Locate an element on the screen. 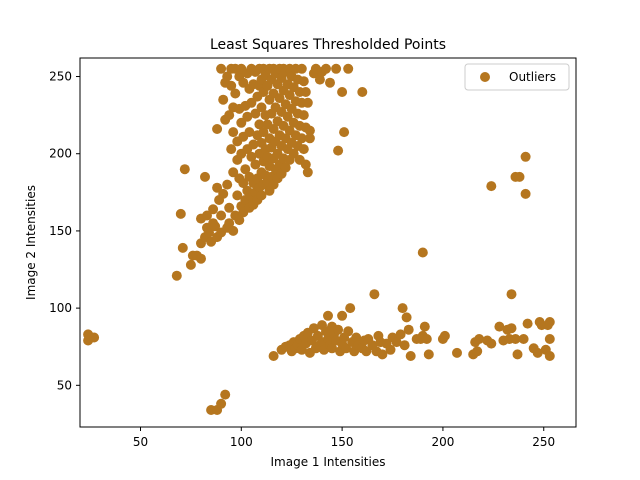  y-tick-label: 200 is located at coordinates (60, 154).